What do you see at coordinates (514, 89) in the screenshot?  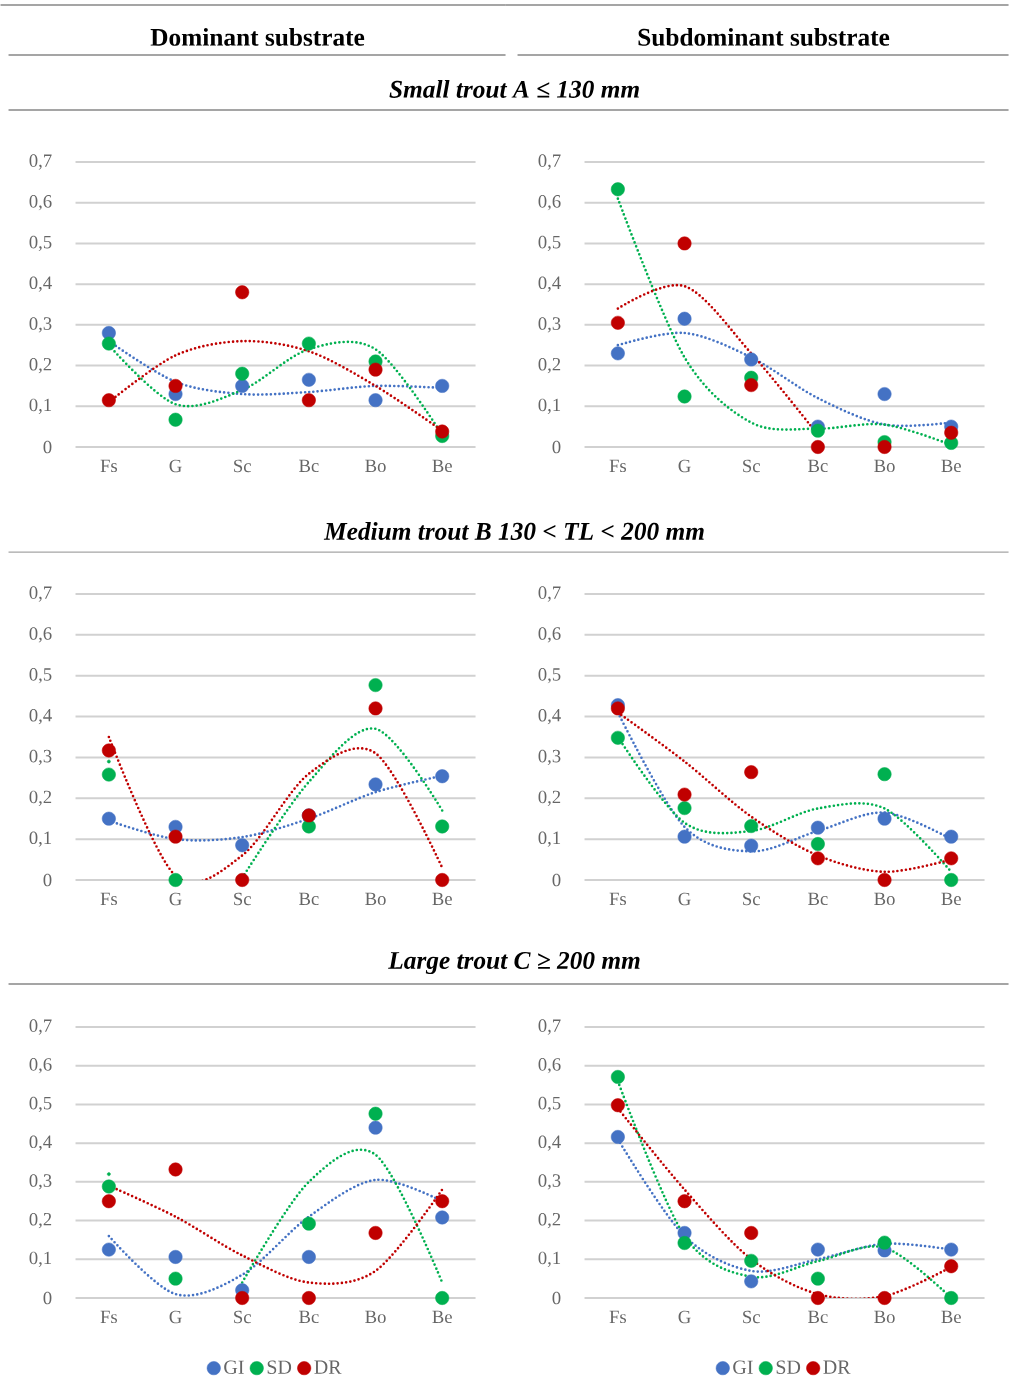 I see `chart-subtitle: Small trout A ≤ 130 mm` at bounding box center [514, 89].